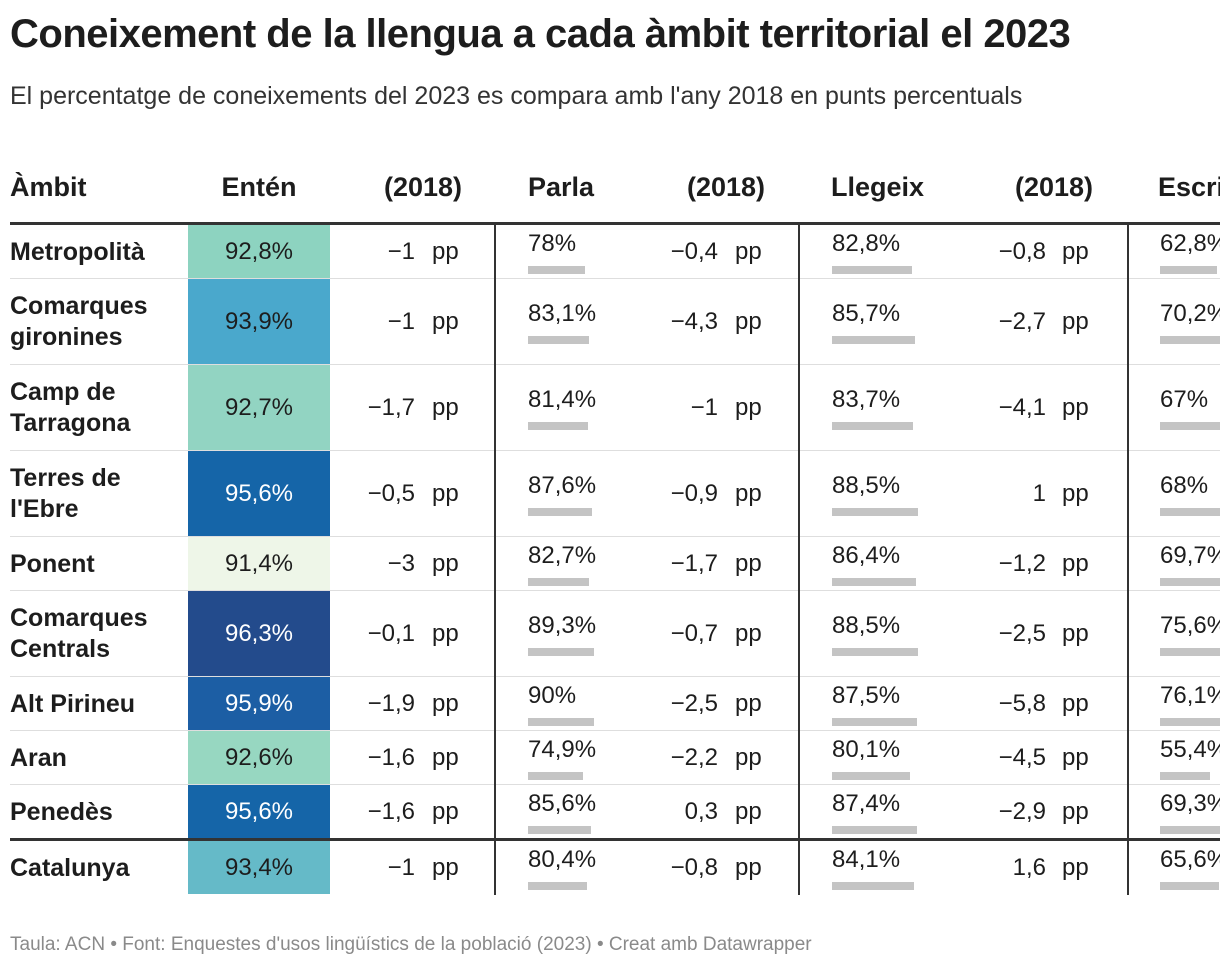  I want to click on bar-value: 82,7%, so click(562, 555).